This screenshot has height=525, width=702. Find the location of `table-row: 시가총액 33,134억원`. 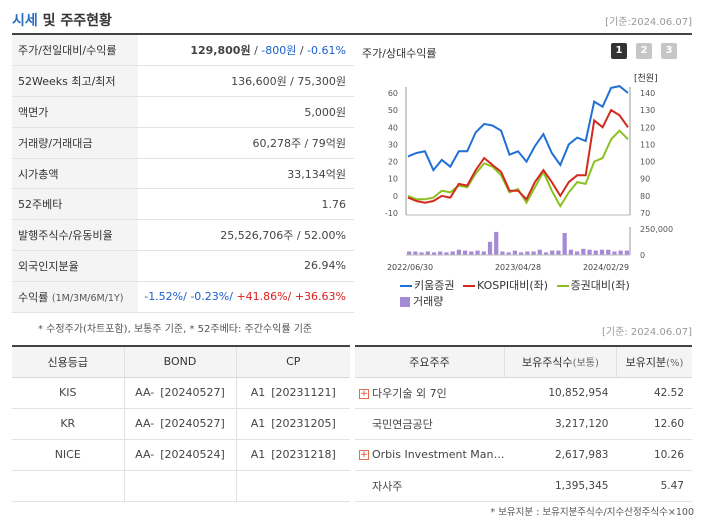

table-row: 시가총액 33,134억원 is located at coordinates (183, 174).